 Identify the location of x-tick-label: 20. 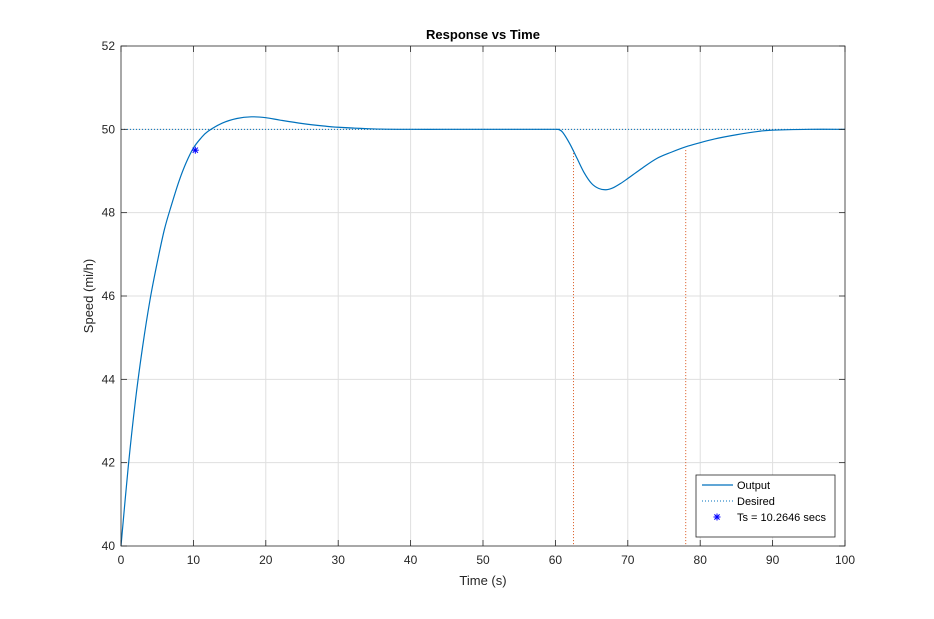
(266, 560).